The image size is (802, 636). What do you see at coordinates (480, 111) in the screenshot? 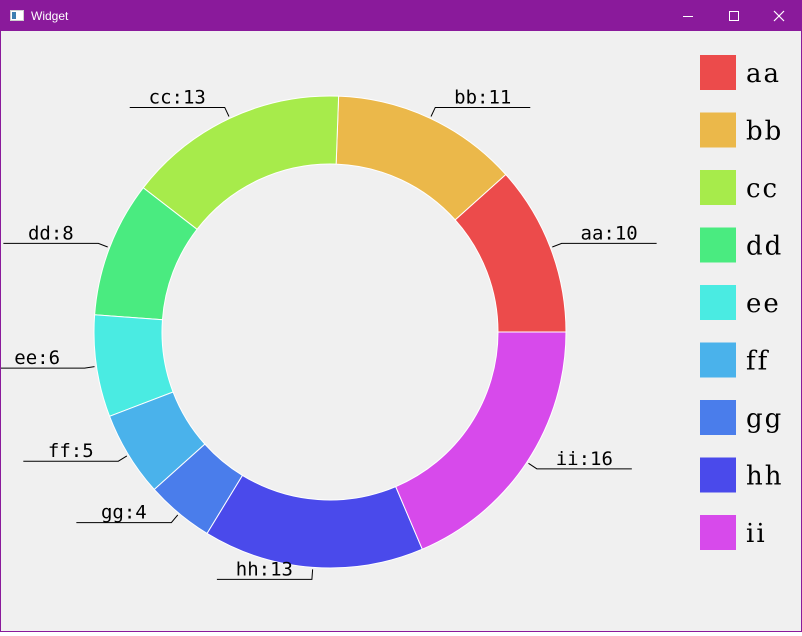
I see `slice-label-line-bb` at bounding box center [480, 111].